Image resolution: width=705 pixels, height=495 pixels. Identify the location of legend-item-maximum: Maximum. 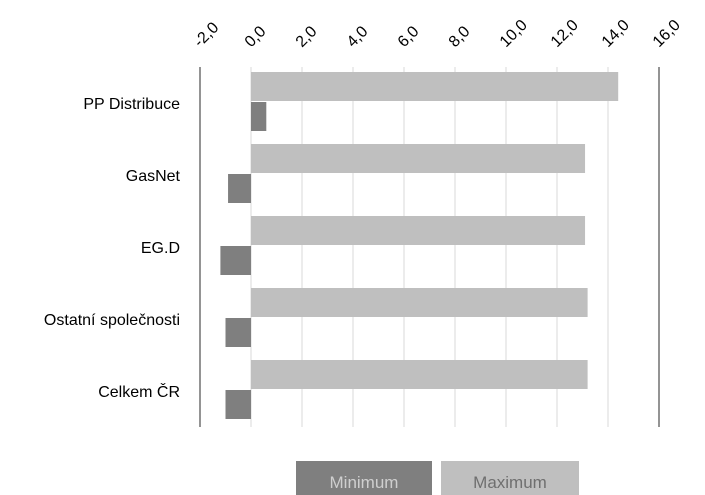
(510, 478).